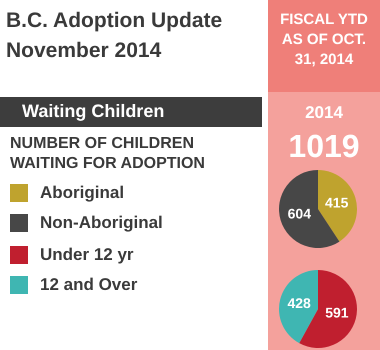 The width and height of the screenshot is (380, 350). What do you see at coordinates (93, 111) in the screenshot?
I see `chart-subtitle: Waiting Children` at bounding box center [93, 111].